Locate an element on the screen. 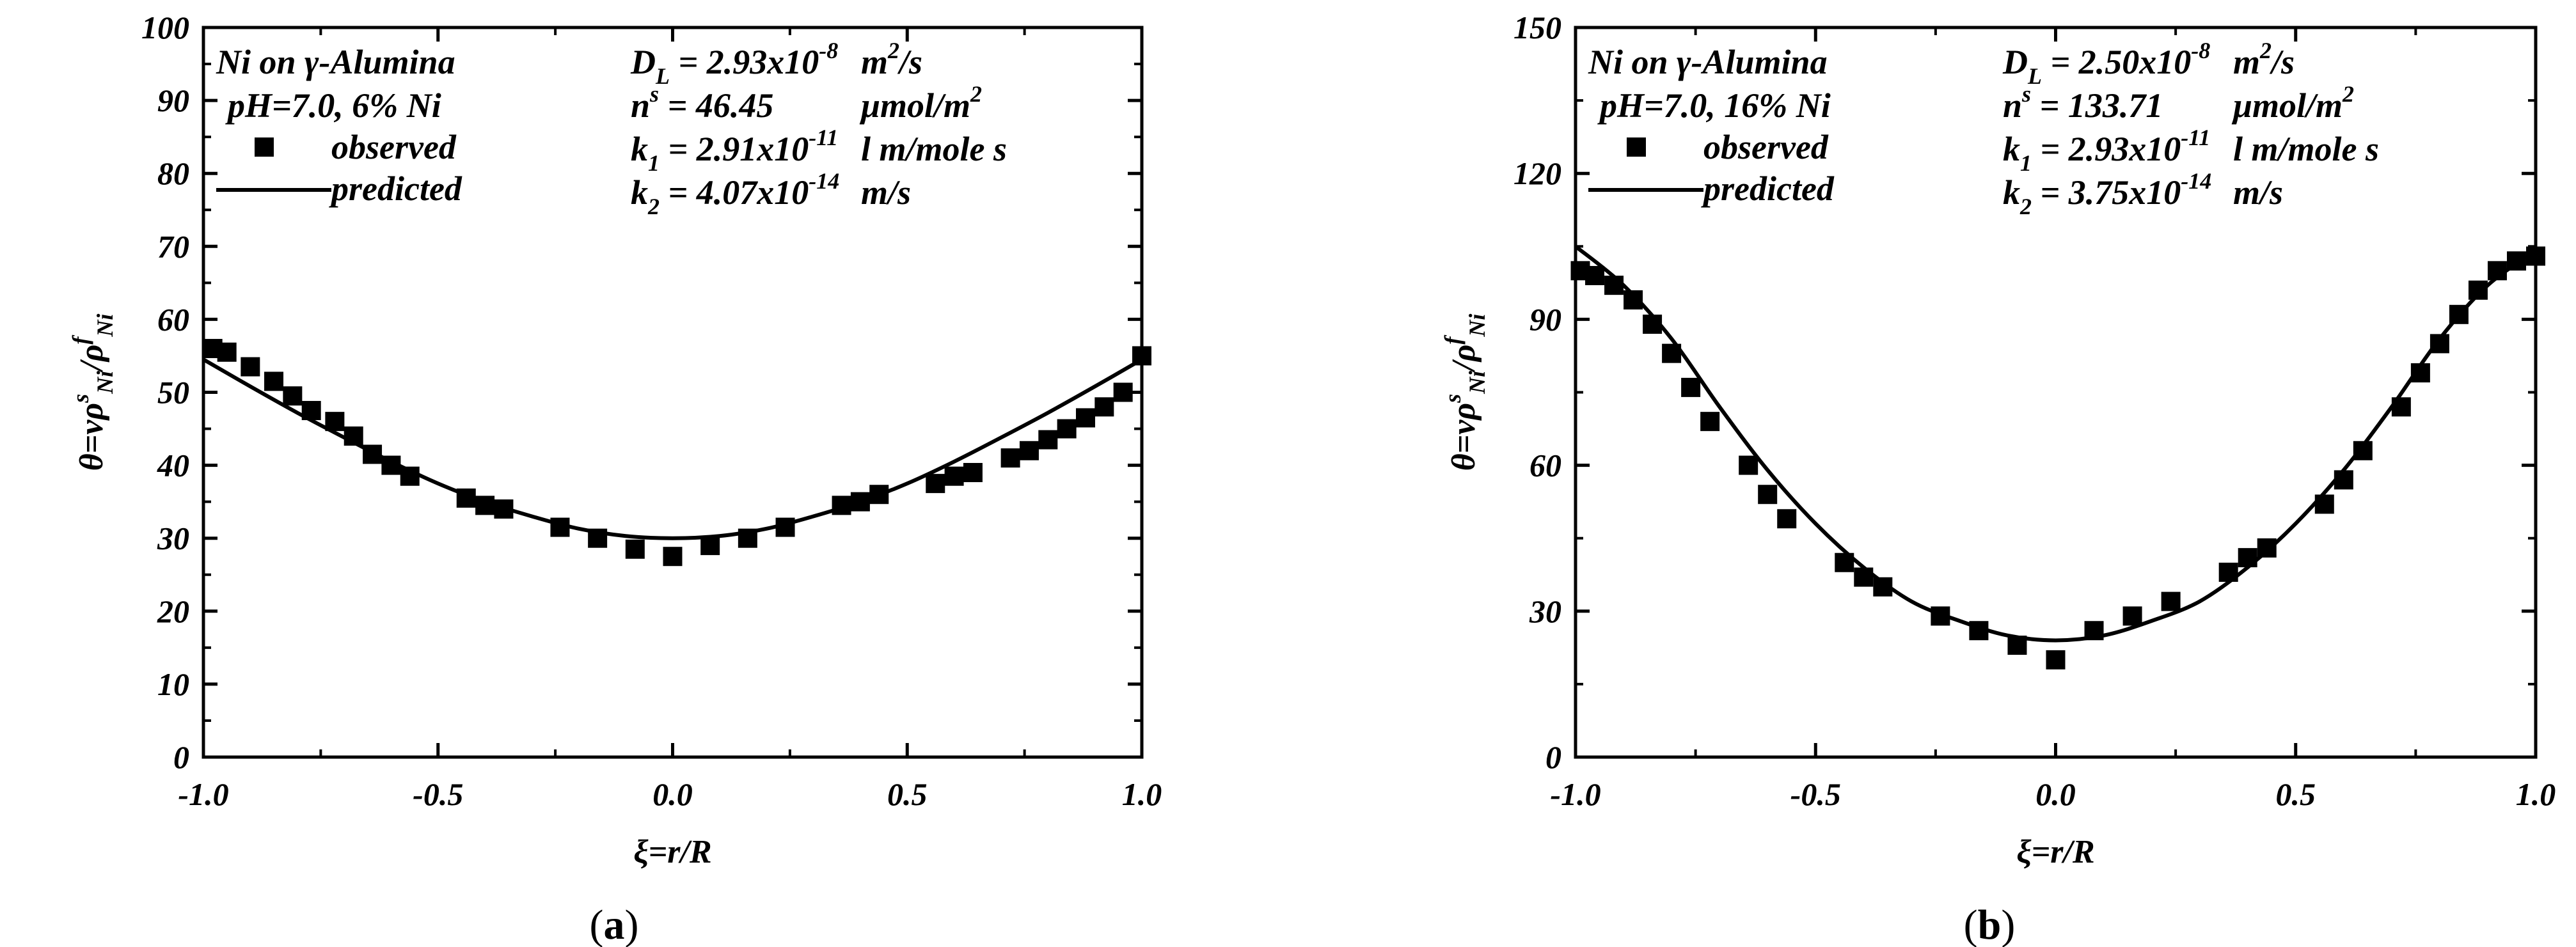  x-axis-label: ξ=r/R is located at coordinates (2055, 852).